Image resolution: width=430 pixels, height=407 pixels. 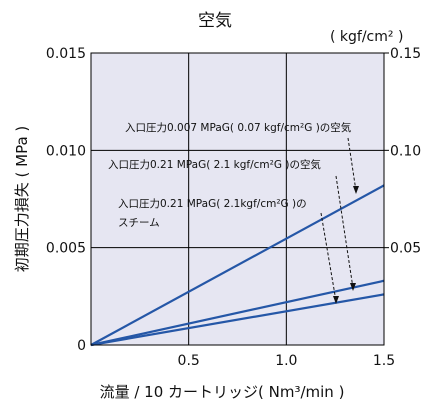 What do you see at coordinates (405, 54) in the screenshot?
I see `right-tick-label: 0.15` at bounding box center [405, 54].